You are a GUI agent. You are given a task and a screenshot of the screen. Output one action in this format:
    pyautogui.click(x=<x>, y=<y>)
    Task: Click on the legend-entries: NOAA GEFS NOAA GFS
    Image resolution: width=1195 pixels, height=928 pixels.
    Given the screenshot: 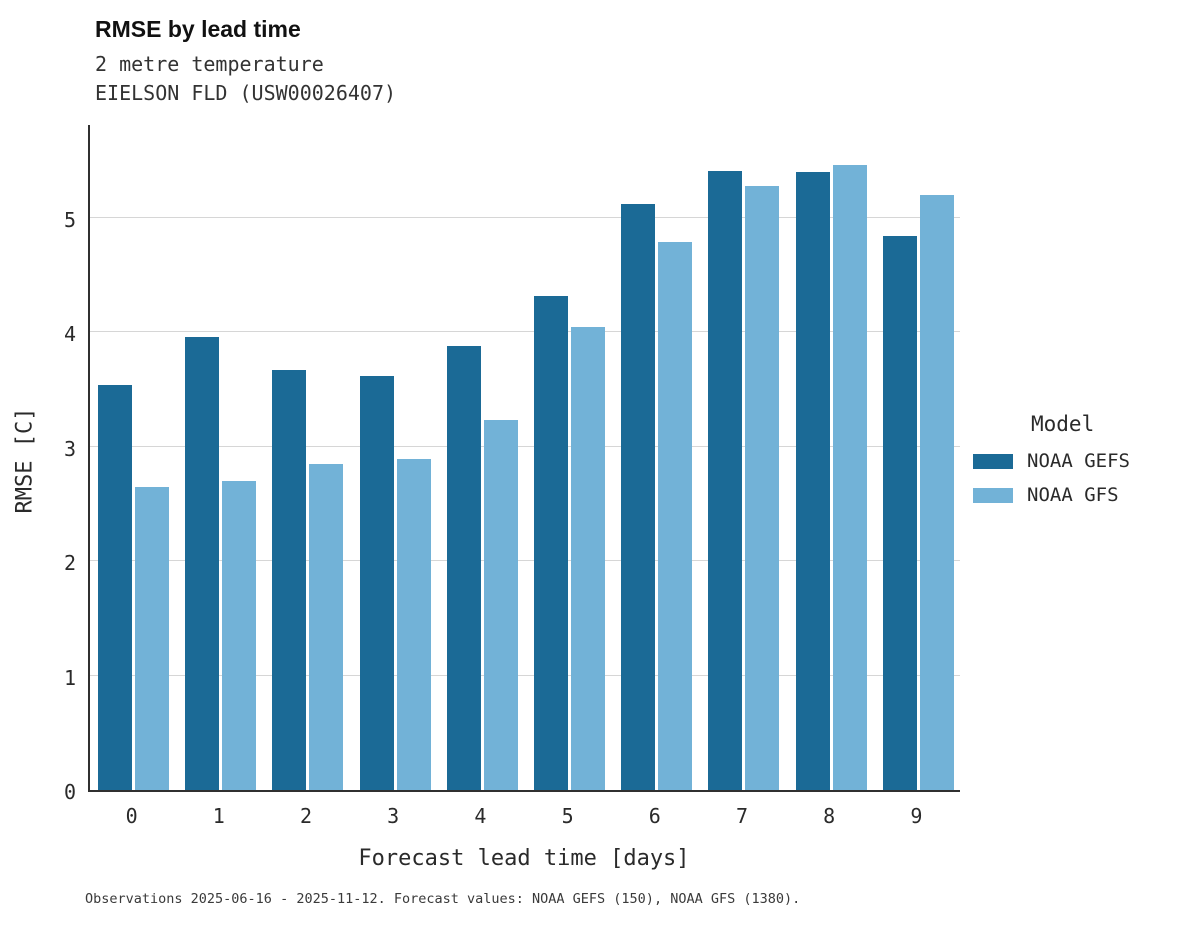 What is the action you would take?
    pyautogui.click(x=1083, y=478)
    